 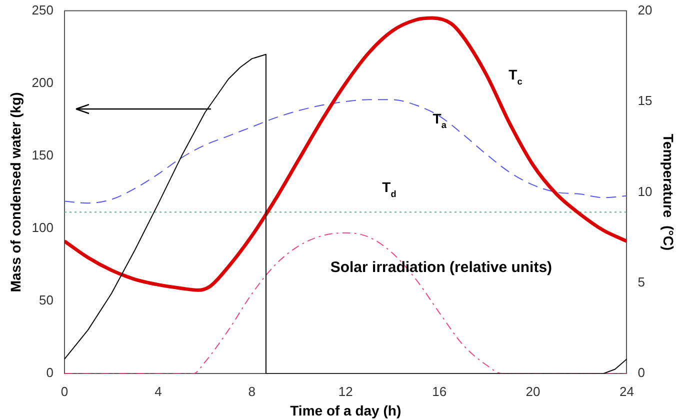 What do you see at coordinates (439, 391) in the screenshot?
I see `x-tick-label: 16` at bounding box center [439, 391].